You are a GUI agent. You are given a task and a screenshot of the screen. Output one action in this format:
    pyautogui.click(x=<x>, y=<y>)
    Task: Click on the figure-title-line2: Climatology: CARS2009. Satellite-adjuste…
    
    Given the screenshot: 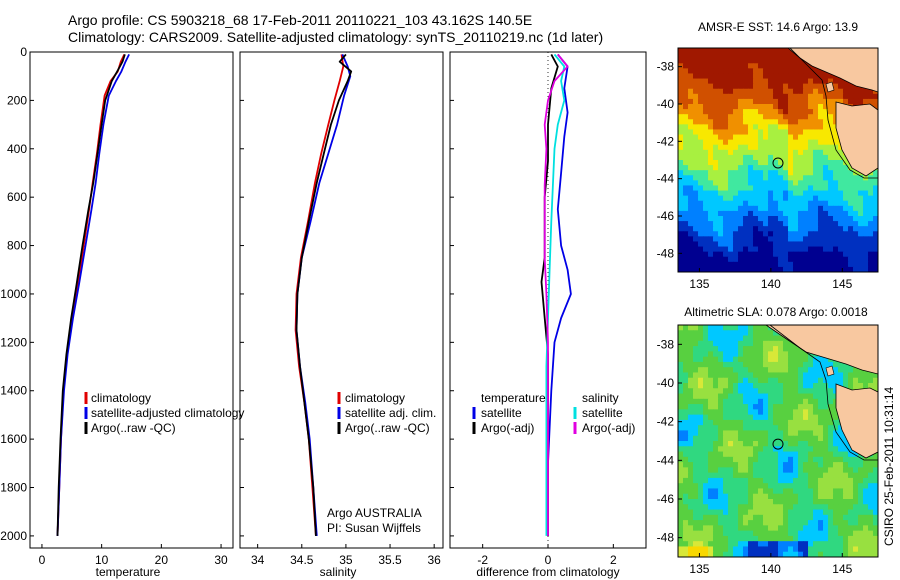 What is the action you would take?
    pyautogui.click(x=335, y=37)
    